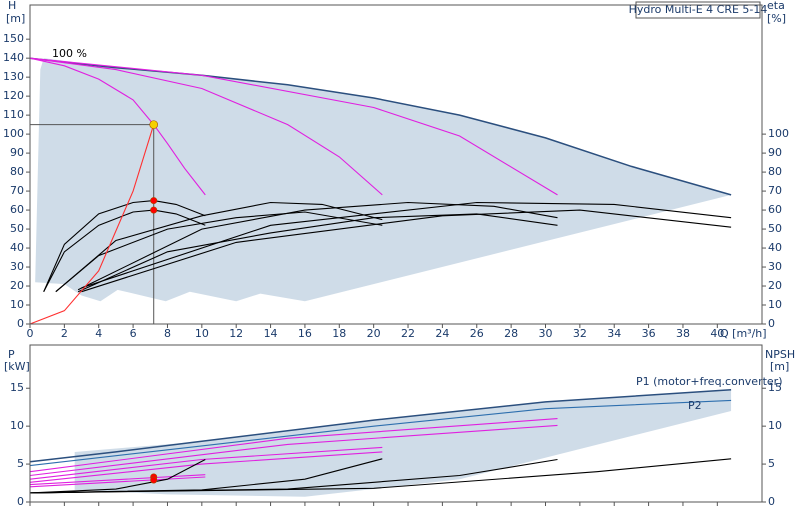  I want to click on y-tick-label: 110, so click(13, 114).